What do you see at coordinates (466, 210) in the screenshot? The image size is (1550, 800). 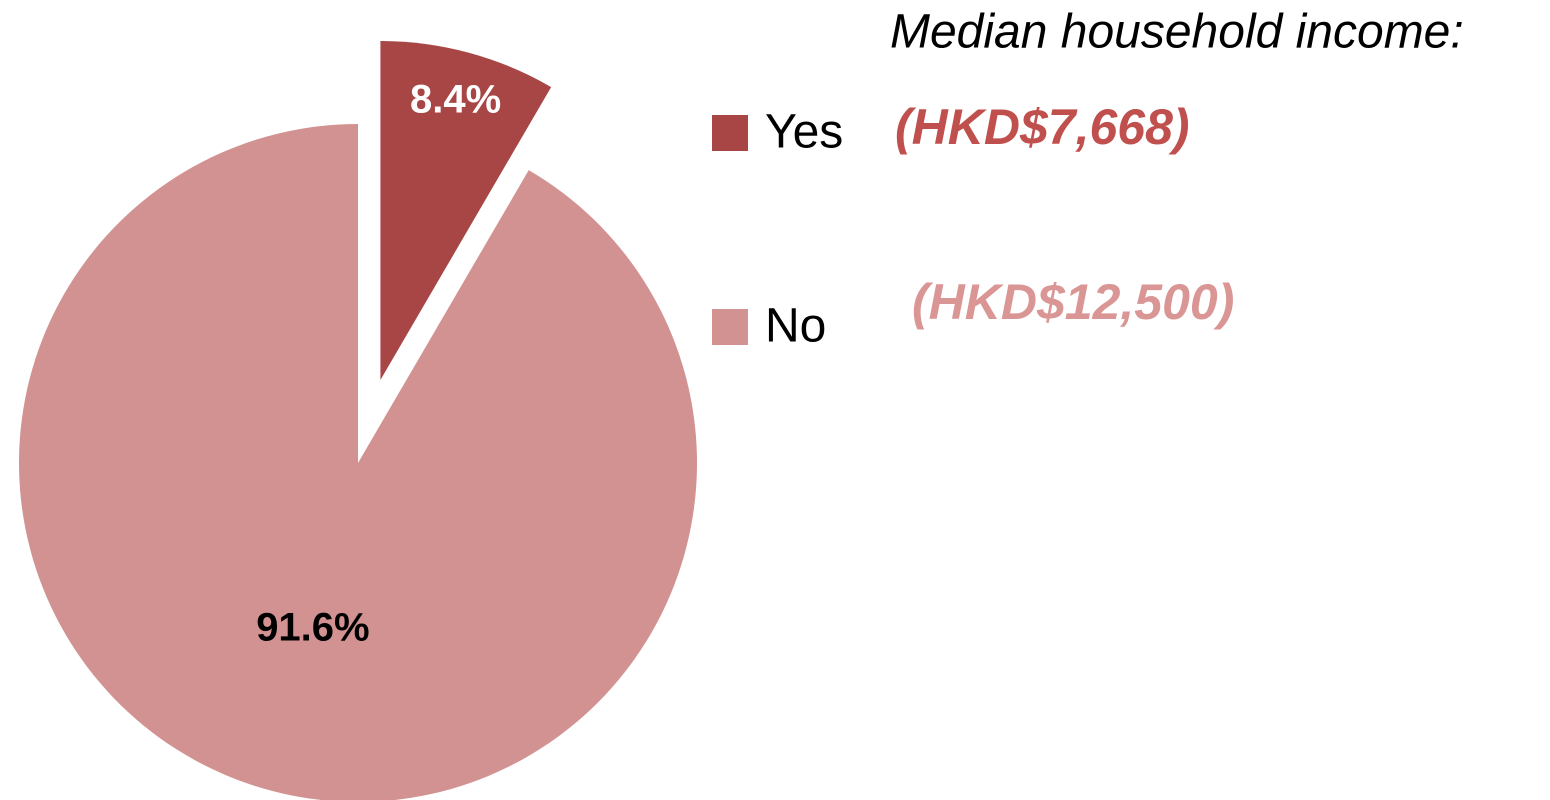 I see `pie-slice` at bounding box center [466, 210].